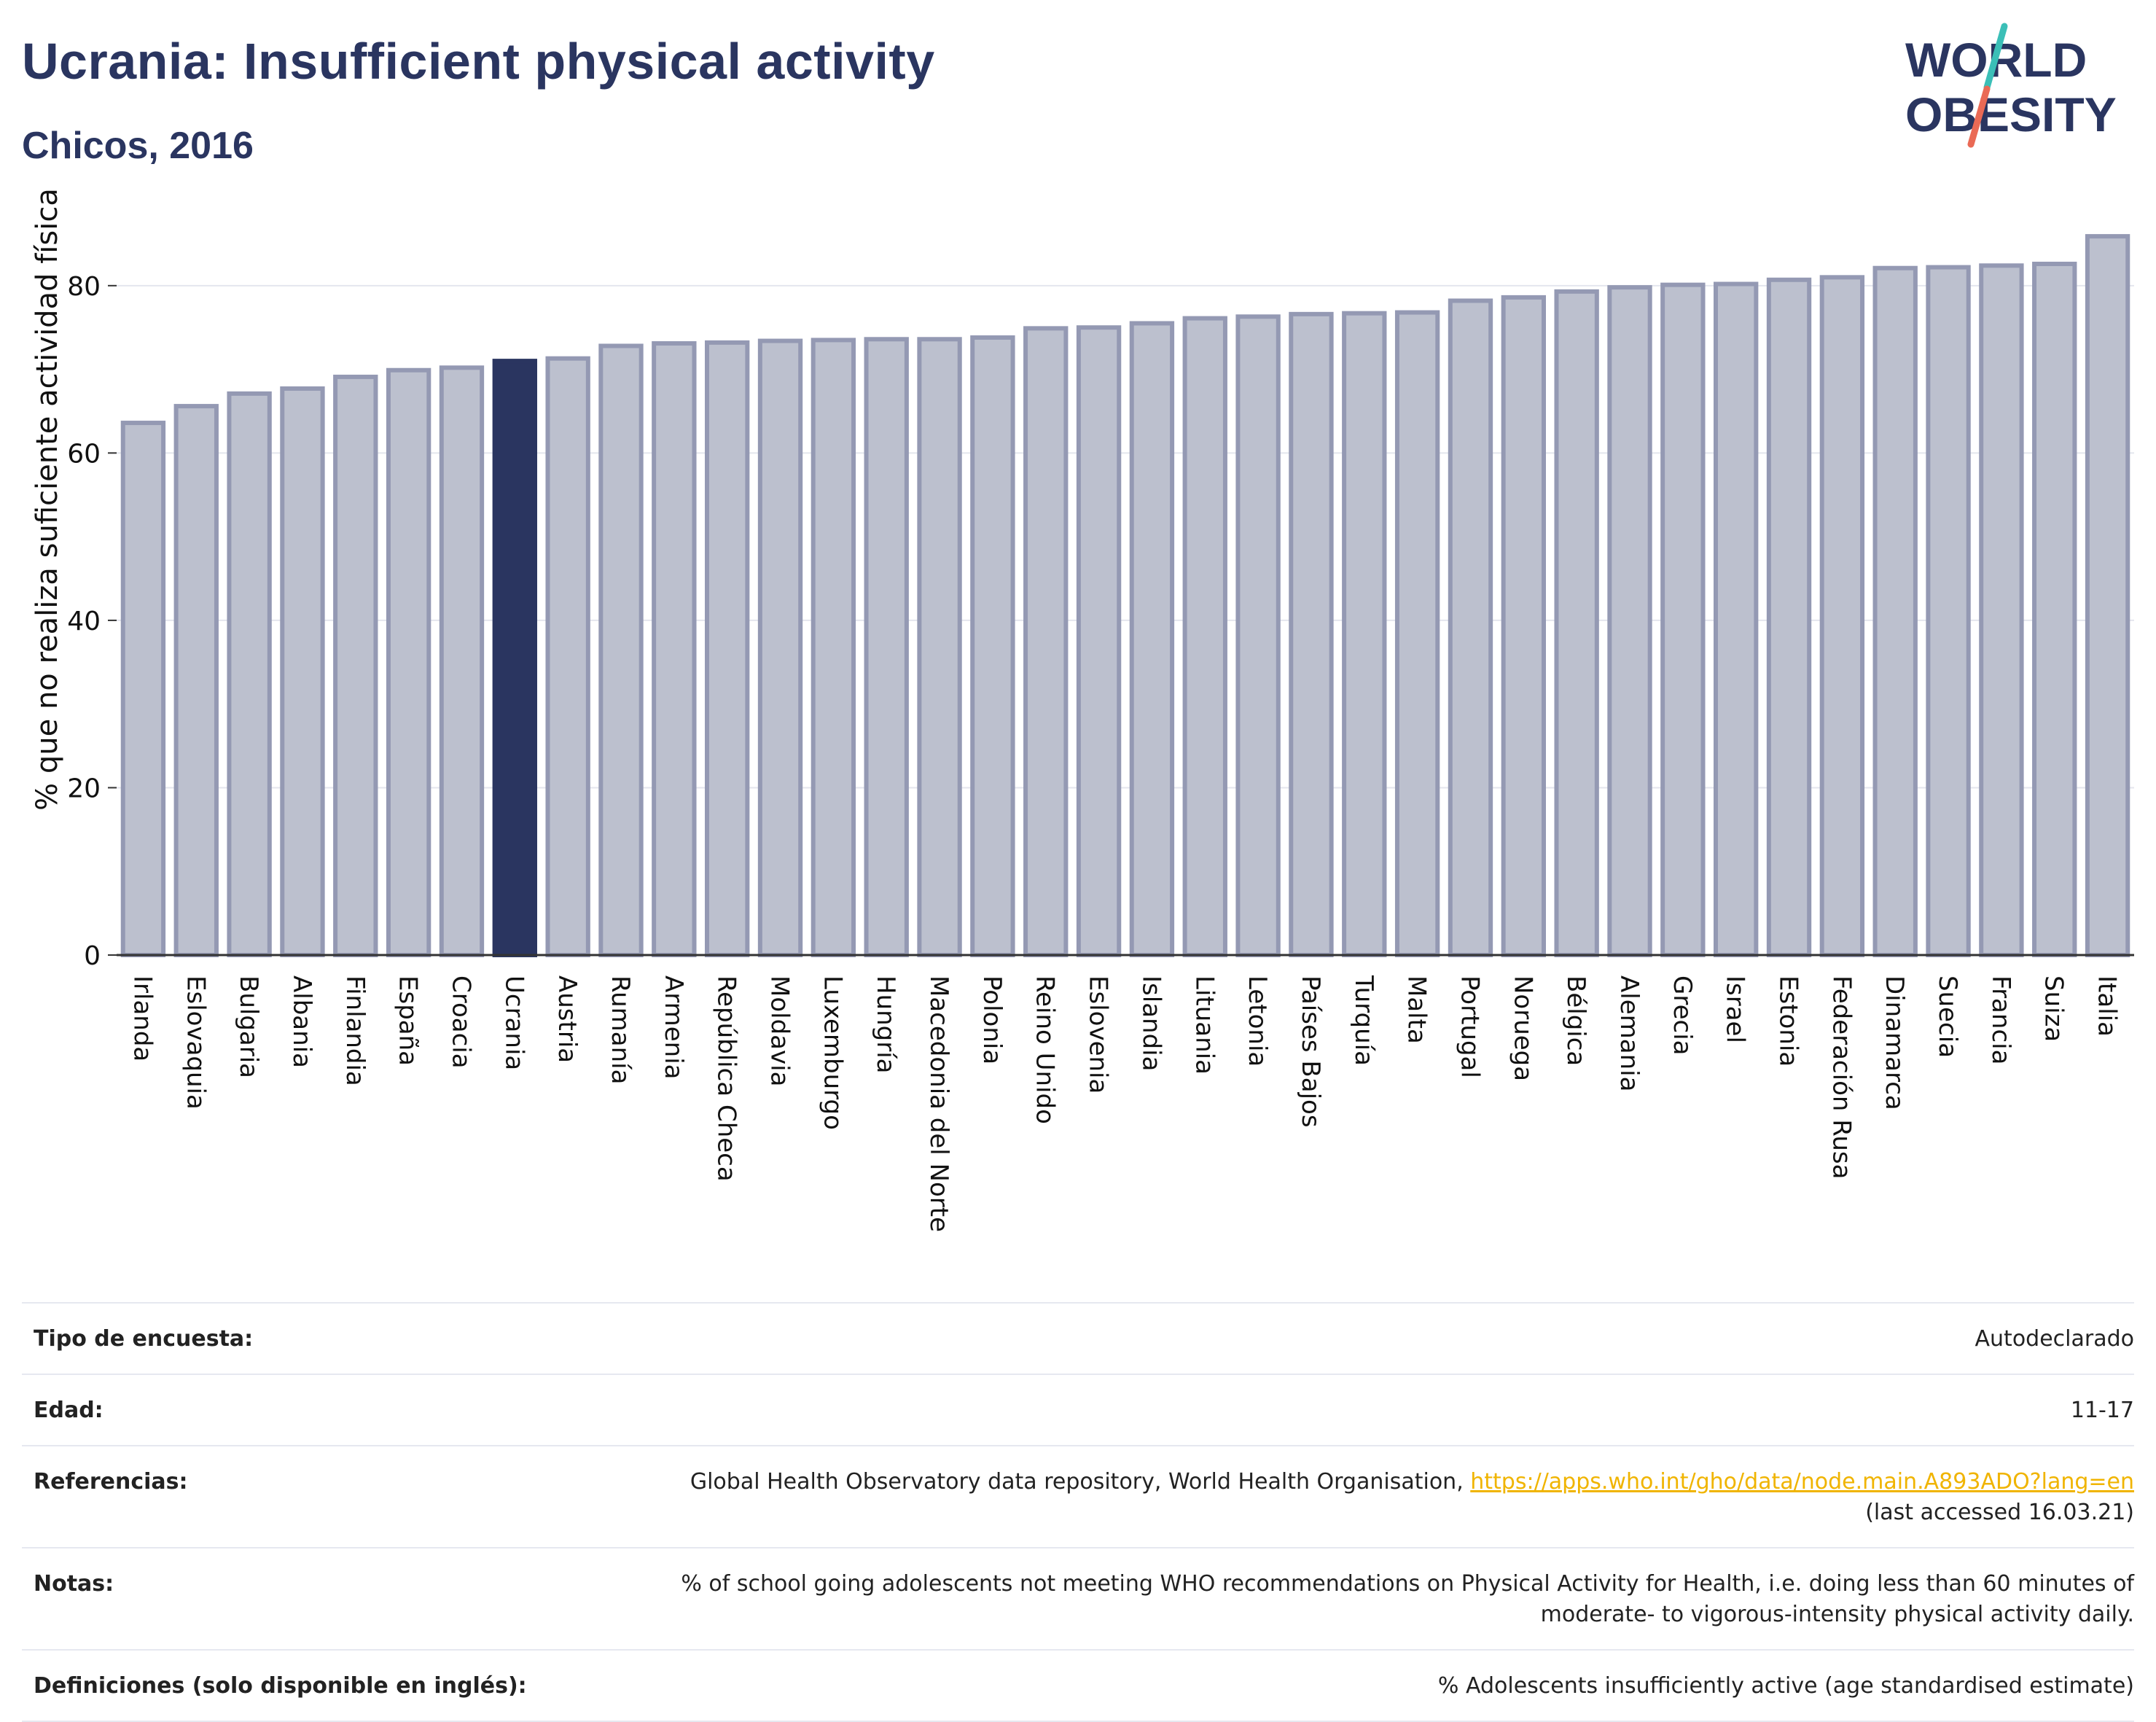  I want to click on x-tick-label: Irlanda, so click(142, 1018).